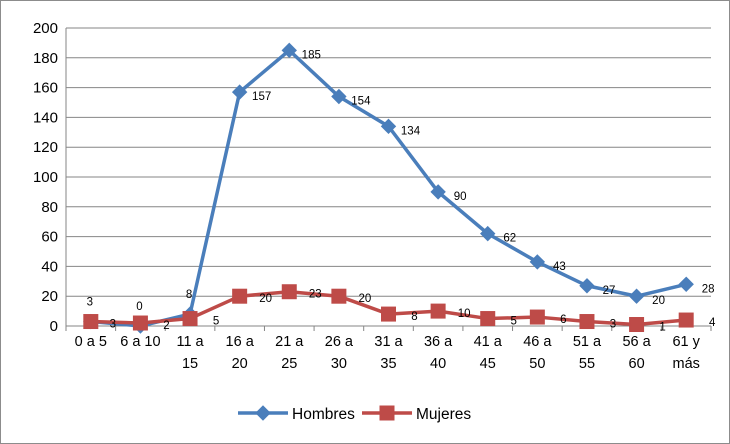 The height and width of the screenshot is (444, 730). Describe the element at coordinates (289, 353) in the screenshot. I see `x-tick-label: 21 a 25` at that location.